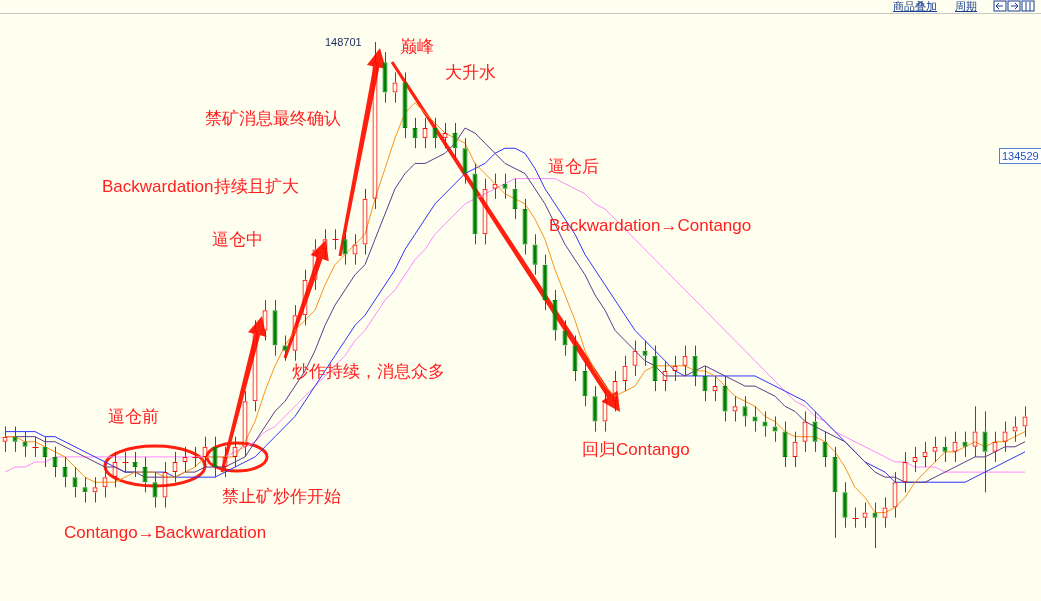 The image size is (1041, 601). What do you see at coordinates (237, 240) in the screenshot?
I see `annotation: 逼仓中` at bounding box center [237, 240].